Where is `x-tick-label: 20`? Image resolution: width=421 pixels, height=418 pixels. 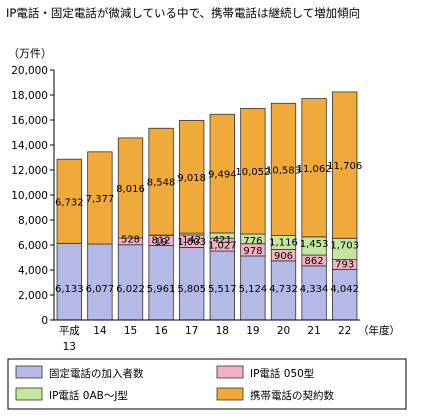 x-tick-label: 20 is located at coordinates (283, 331).